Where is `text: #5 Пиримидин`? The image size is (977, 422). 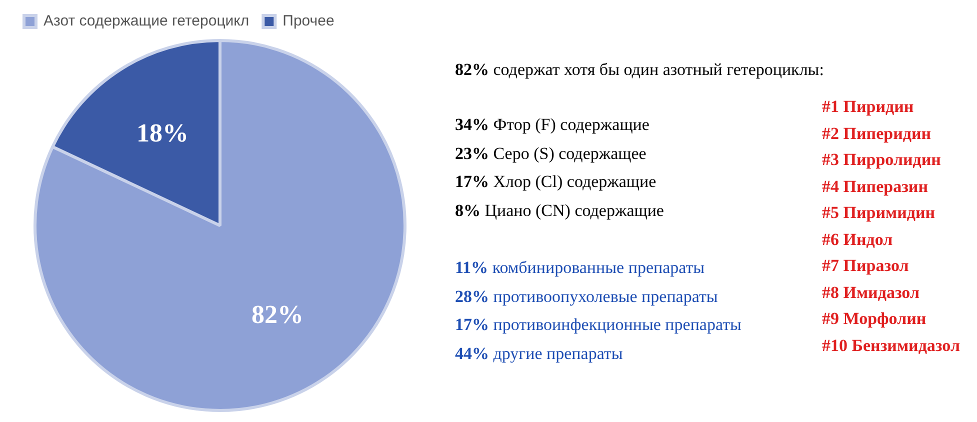 text: #5 Пиримидин is located at coordinates (879, 213).